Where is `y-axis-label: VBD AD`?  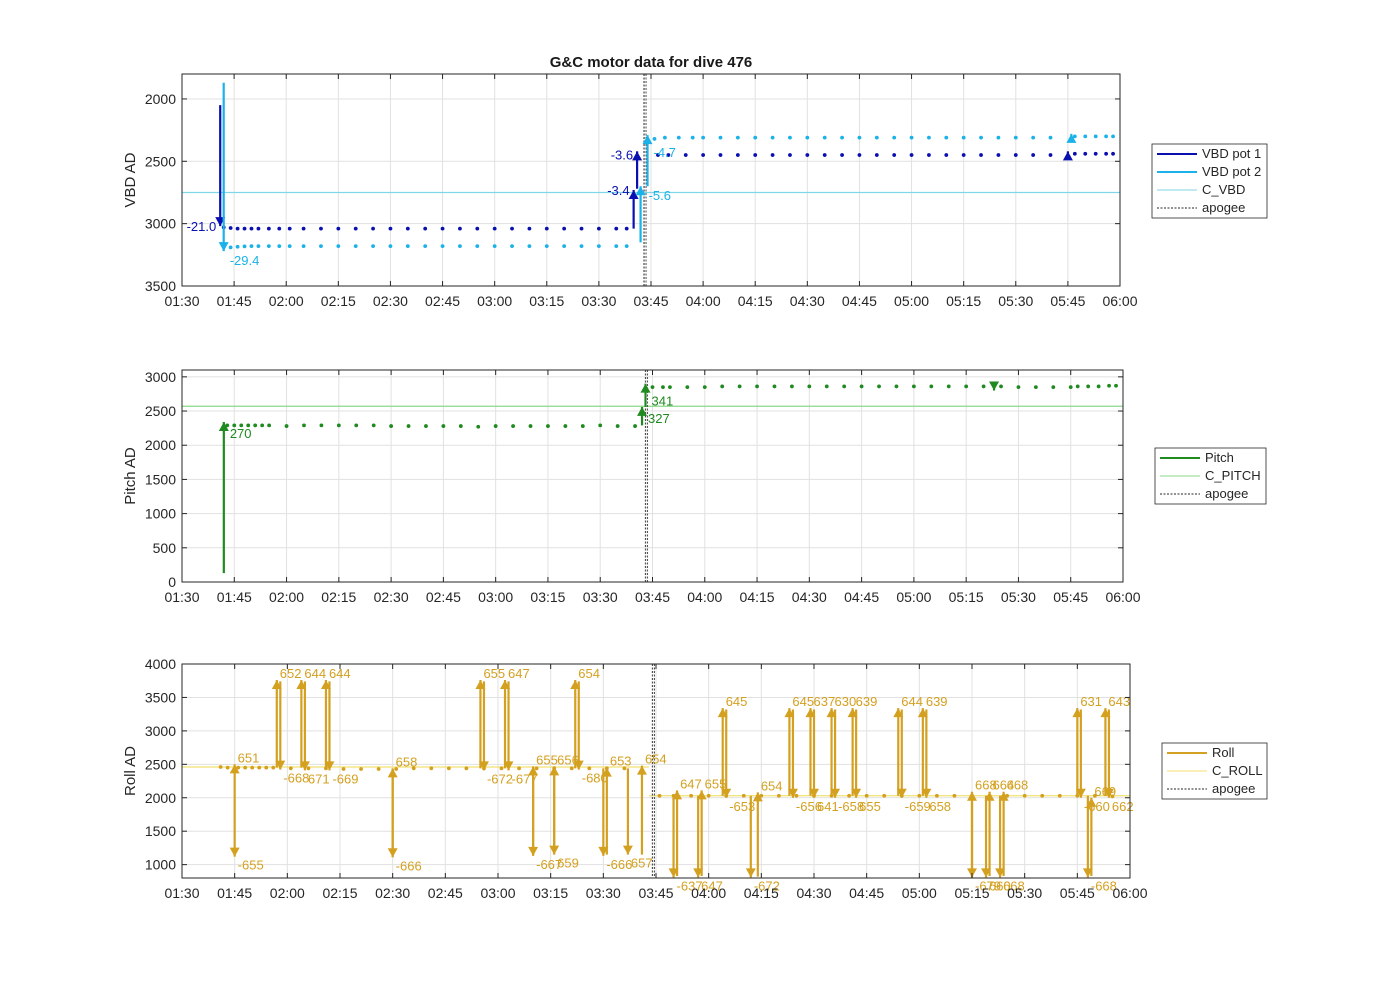 y-axis-label: VBD AD is located at coordinates (130, 179).